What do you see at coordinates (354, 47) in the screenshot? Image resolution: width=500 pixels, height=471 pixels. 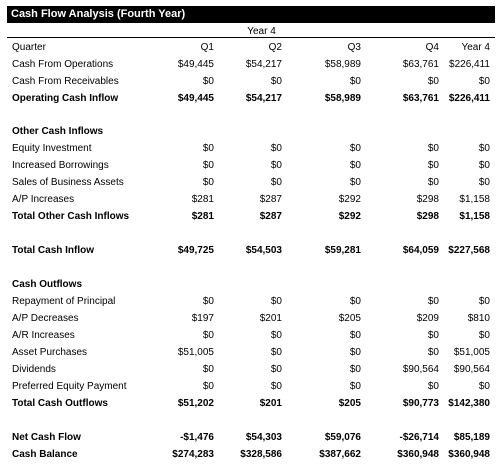 I see `header-q3: Q3` at bounding box center [354, 47].